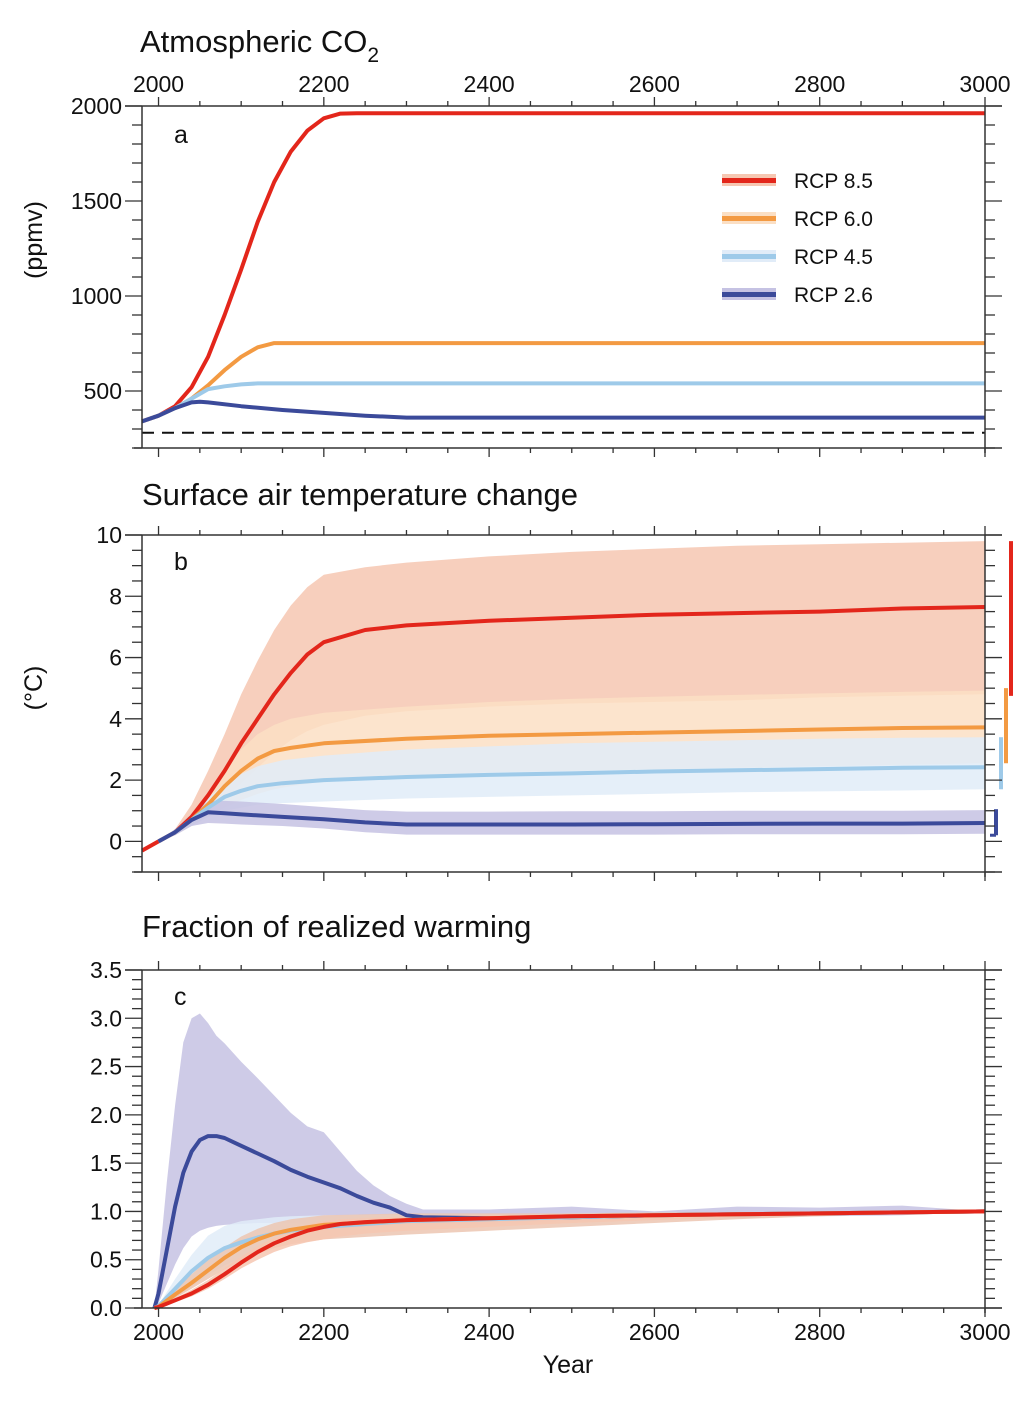 This screenshot has height=1408, width=1036. I want to click on legend-swatch-line-rcp85, so click(749, 180).